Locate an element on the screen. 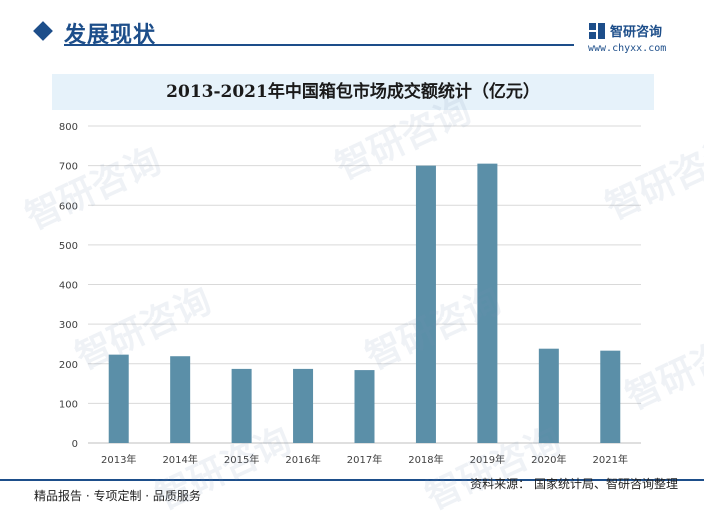  x-tick-label: 2021年 is located at coordinates (610, 459).